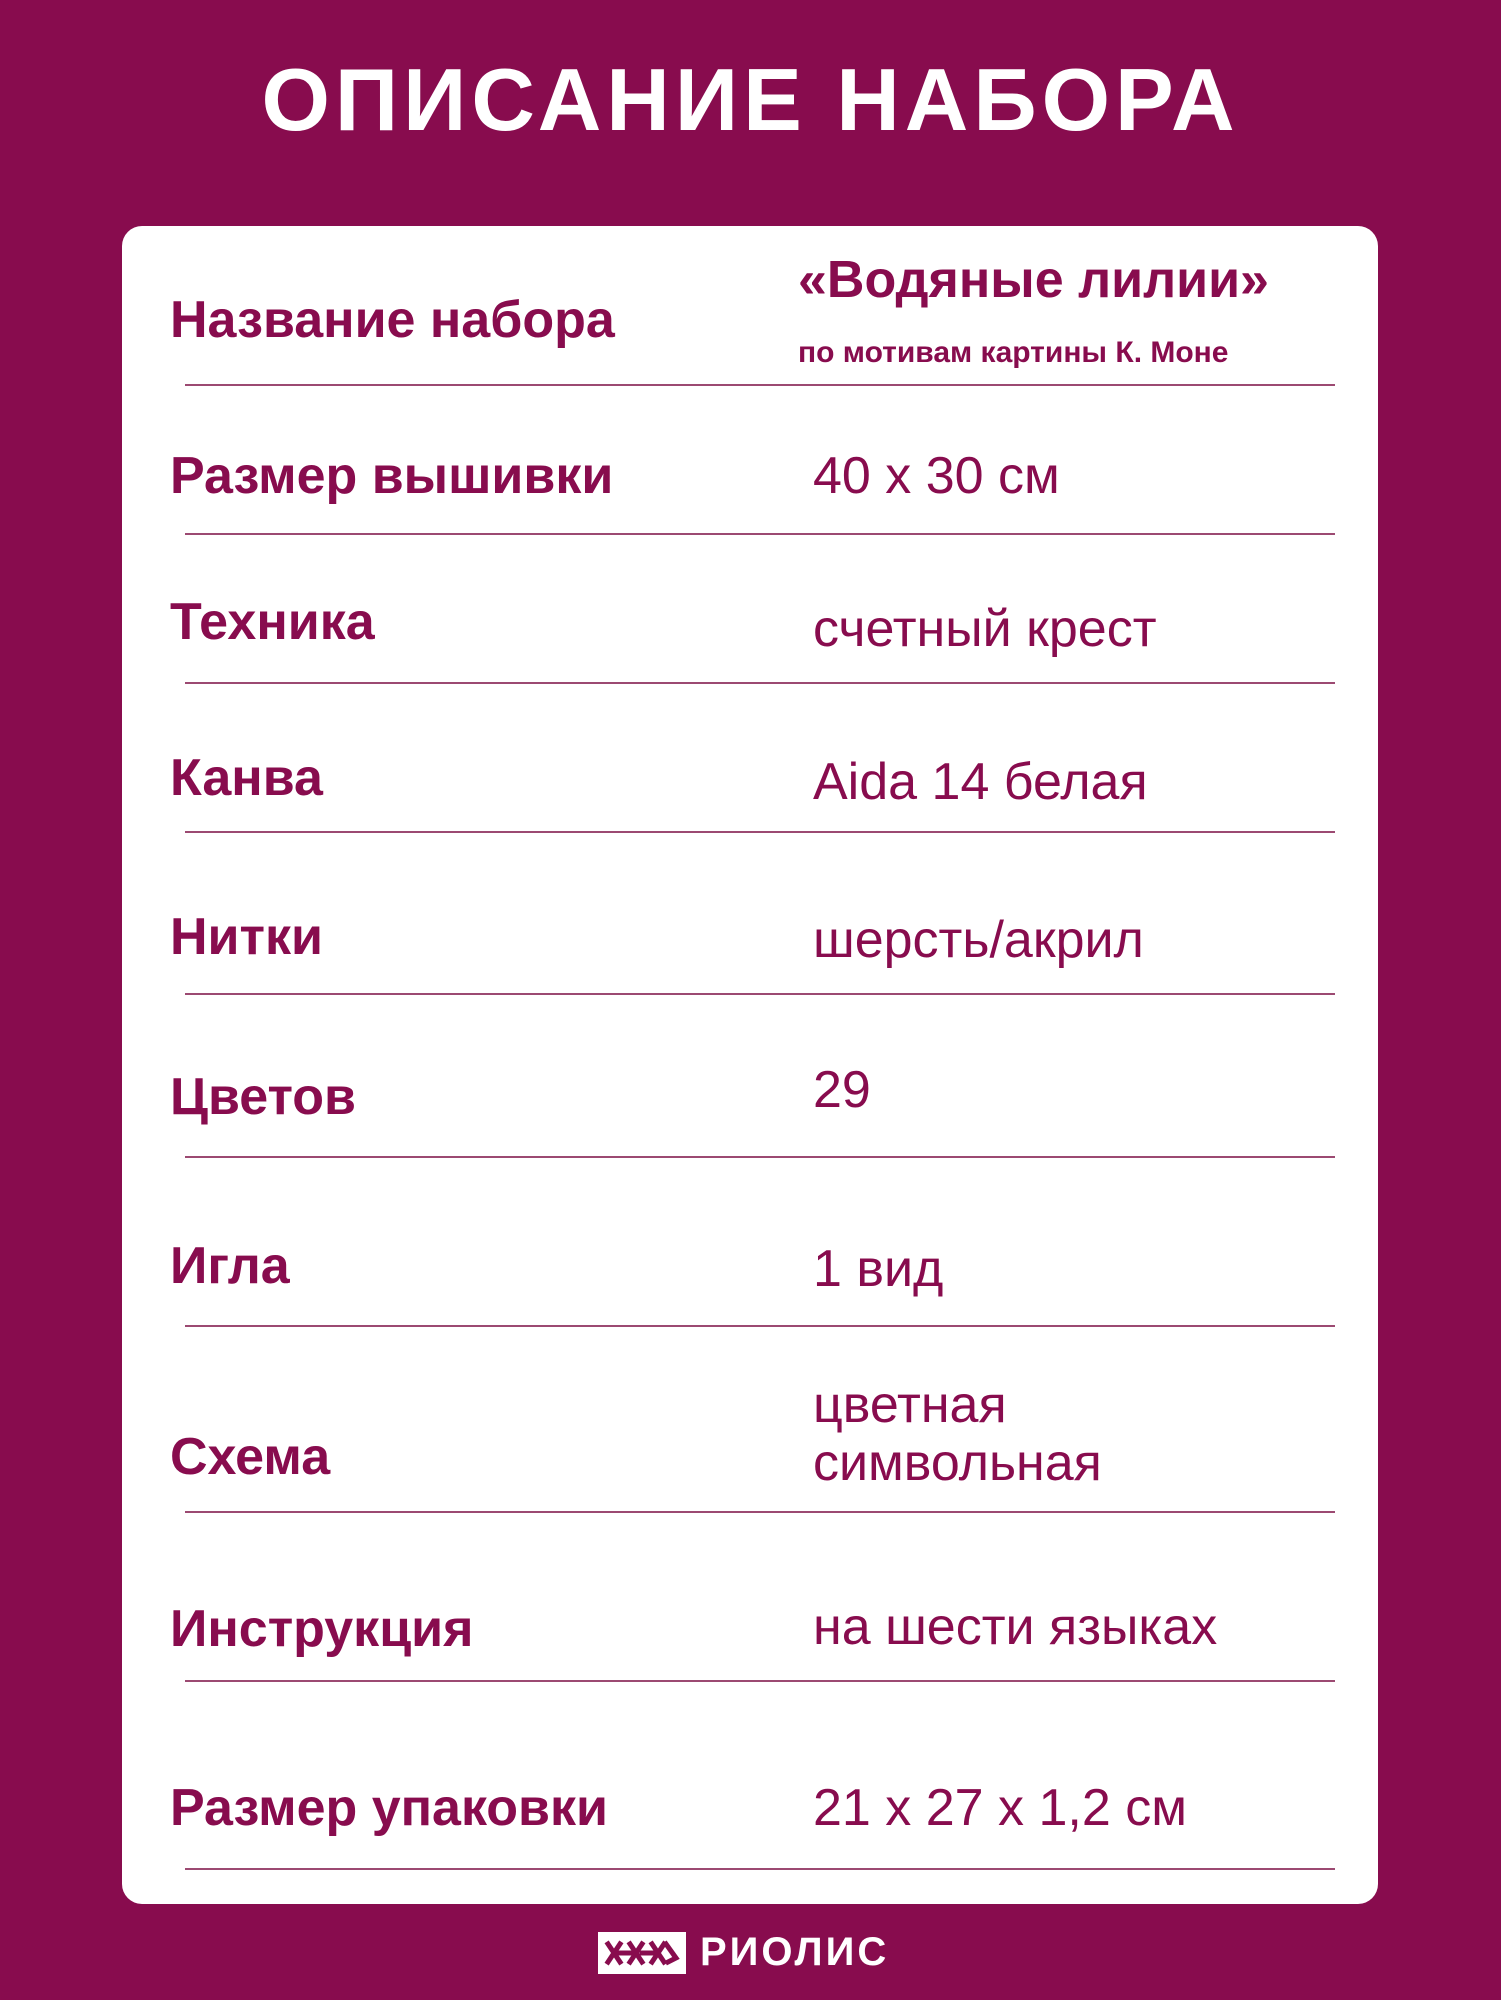 The image size is (1501, 2000). What do you see at coordinates (322, 1629) in the screenshot?
I see `row-label-instruction: Инструкция` at bounding box center [322, 1629].